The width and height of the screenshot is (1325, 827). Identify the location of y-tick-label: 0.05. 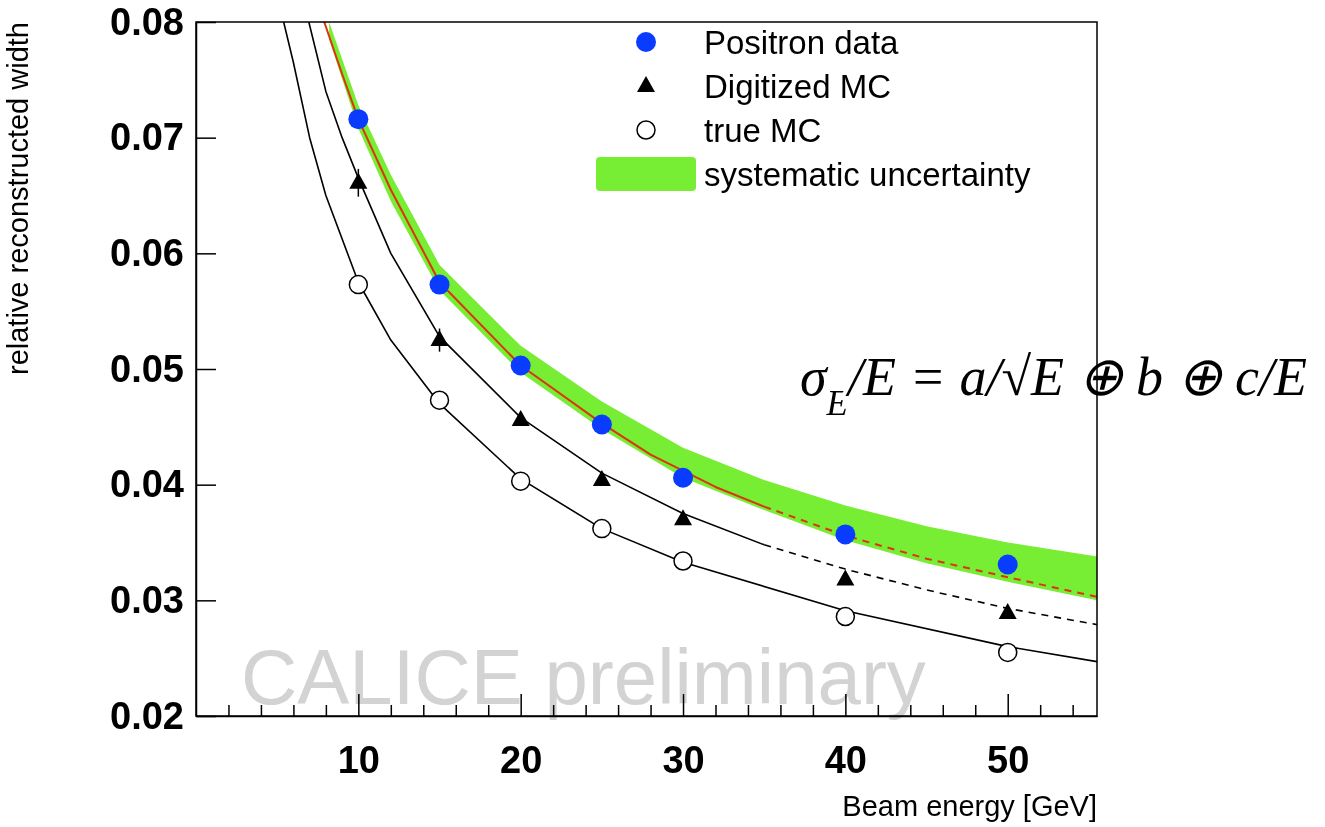
(147, 368).